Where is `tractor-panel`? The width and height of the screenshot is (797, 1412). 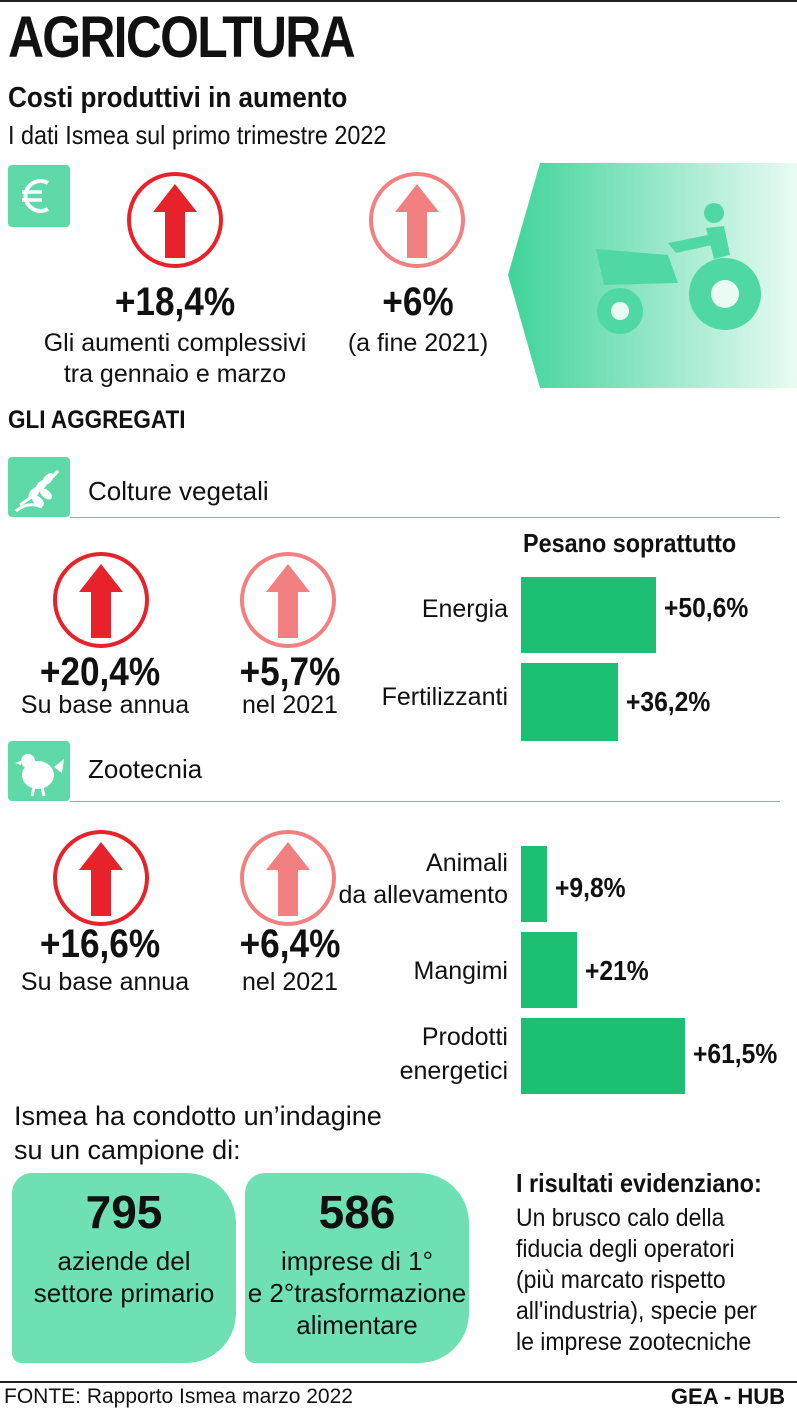
tractor-panel is located at coordinates (652, 275).